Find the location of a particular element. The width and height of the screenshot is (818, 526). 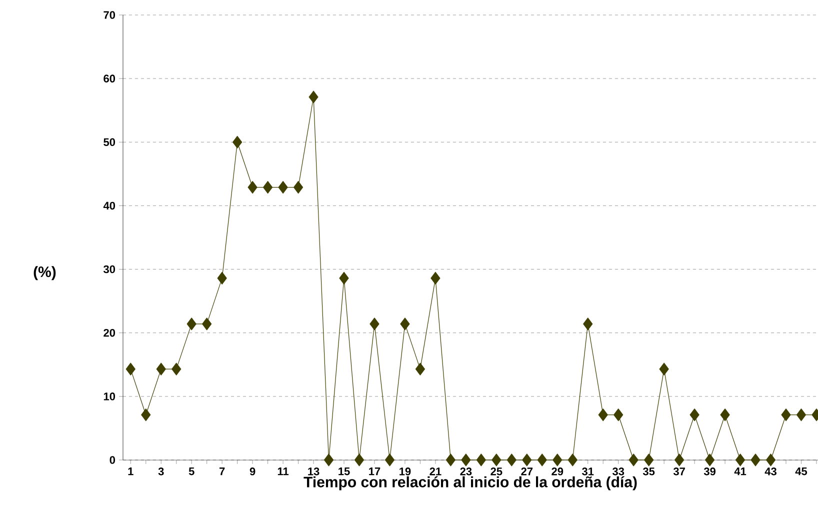

y-axis-title: (%) is located at coordinates (45, 273).